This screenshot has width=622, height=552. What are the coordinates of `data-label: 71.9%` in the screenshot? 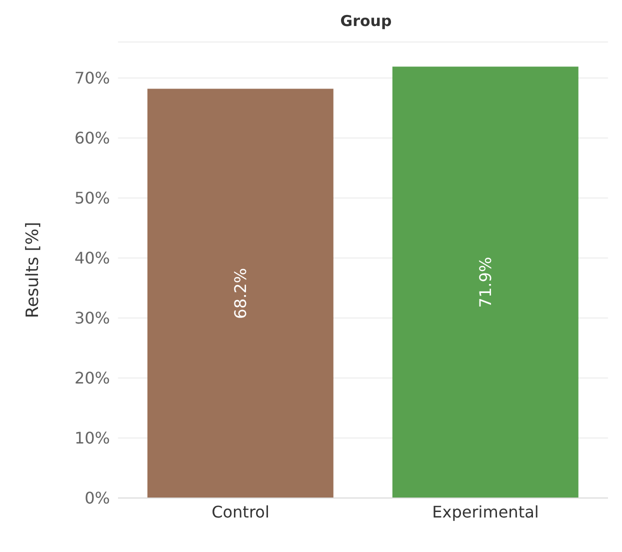 It's located at (485, 282).